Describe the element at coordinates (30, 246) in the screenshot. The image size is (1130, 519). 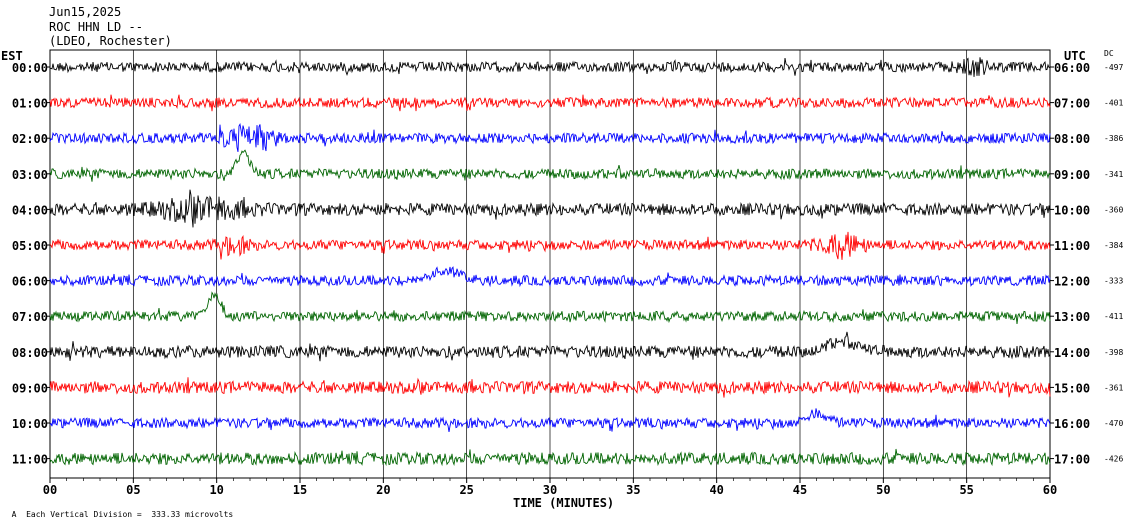
I see `est-label-0500: 05:00` at that location.